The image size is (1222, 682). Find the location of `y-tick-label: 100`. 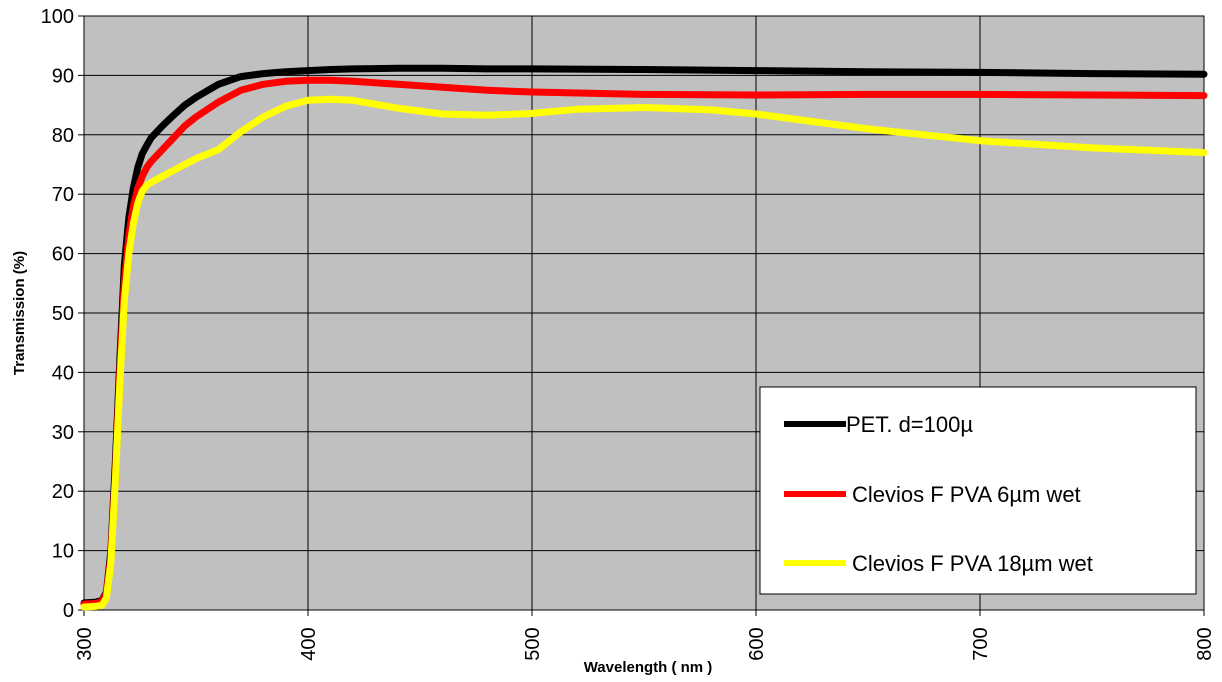

y-tick-label: 100 is located at coordinates (57, 17).